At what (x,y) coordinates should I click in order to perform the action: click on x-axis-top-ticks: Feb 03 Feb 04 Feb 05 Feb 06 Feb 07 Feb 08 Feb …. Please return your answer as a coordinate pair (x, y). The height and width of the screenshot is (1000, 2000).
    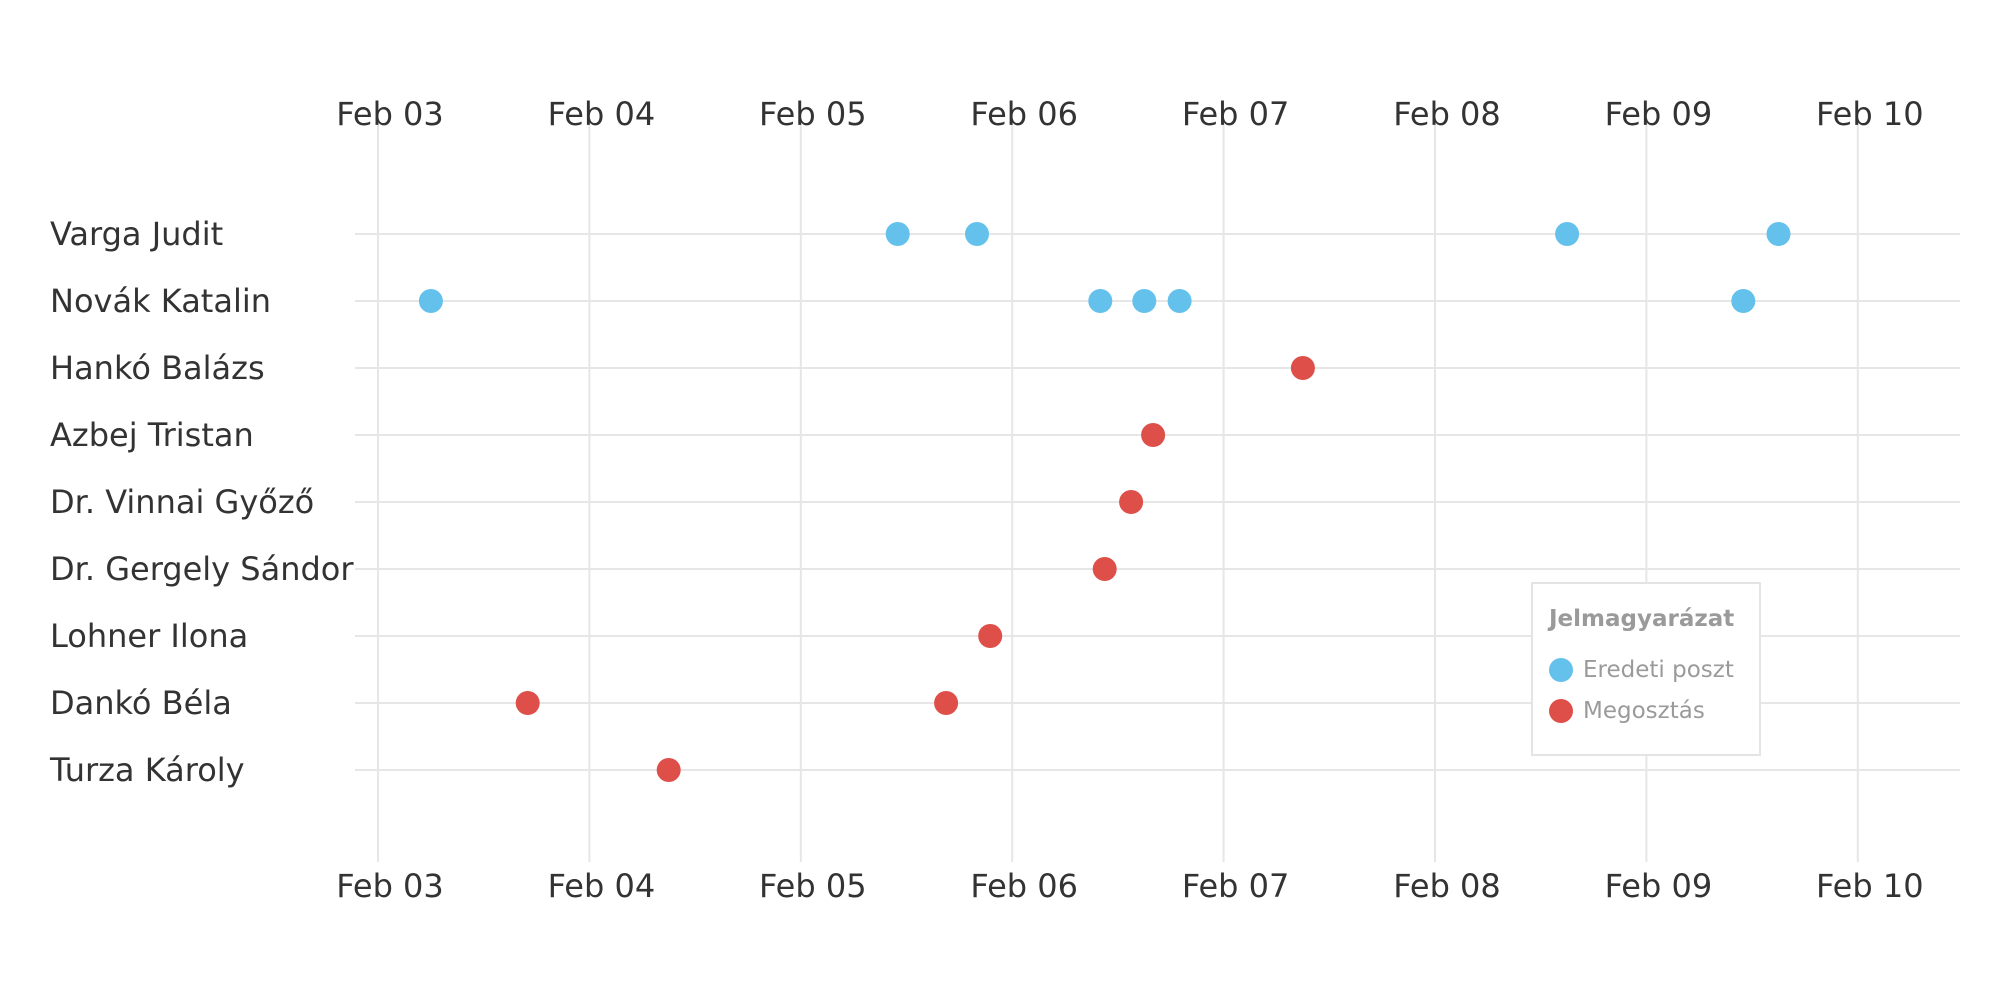
    Looking at the image, I should click on (1129, 114).